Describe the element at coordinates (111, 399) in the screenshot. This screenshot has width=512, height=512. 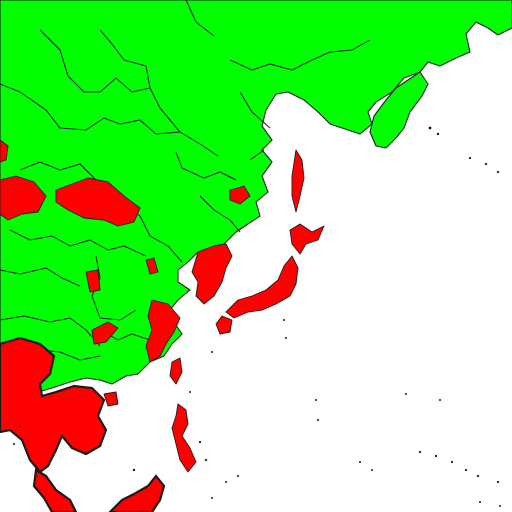
I see `hainan-region` at that location.